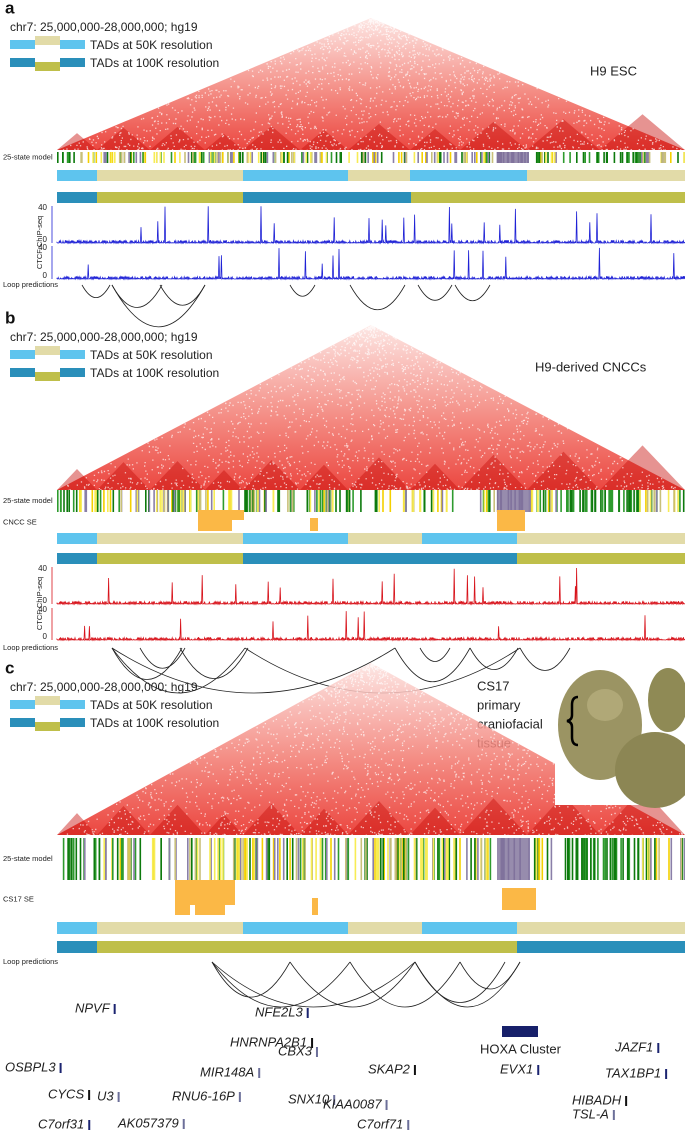  I want to click on legend-label: TADs at 100K resolution, so click(154, 373).